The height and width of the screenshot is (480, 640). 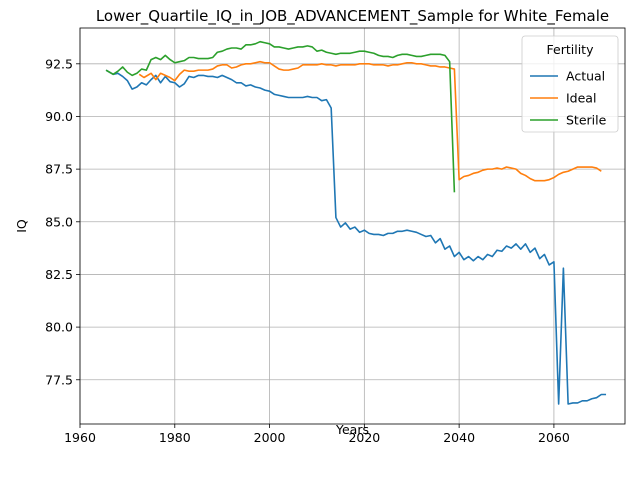 What do you see at coordinates (364, 437) in the screenshot?
I see `x-tick-label: 2020` at bounding box center [364, 437].